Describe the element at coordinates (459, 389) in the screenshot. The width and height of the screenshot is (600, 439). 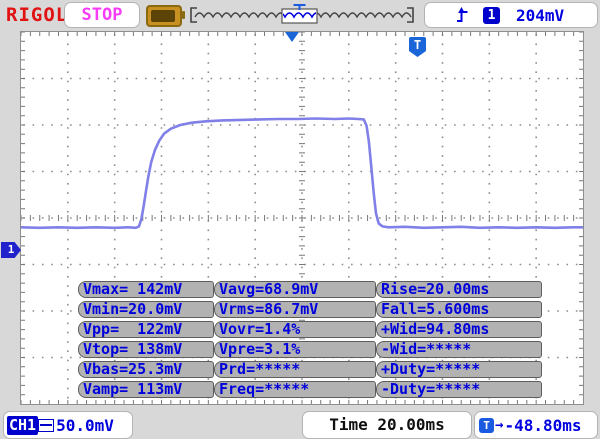
I see `measurement-cell: -Duty=*****` at that location.